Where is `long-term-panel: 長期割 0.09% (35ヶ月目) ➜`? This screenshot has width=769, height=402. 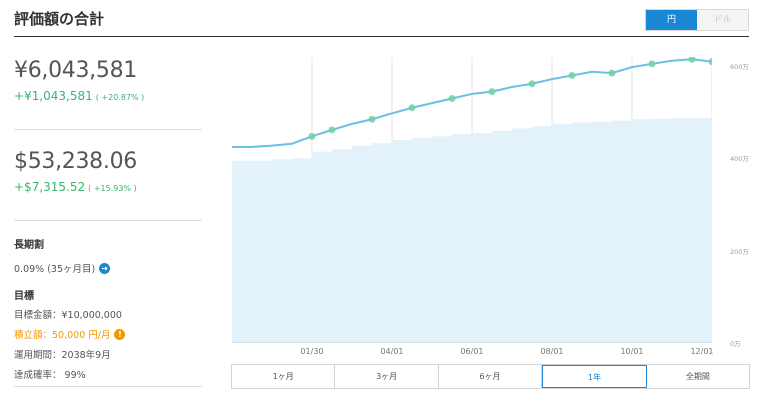
long-term-panel: 長期割 0.09% (35ヶ月目) ➜ is located at coordinates (108, 255).